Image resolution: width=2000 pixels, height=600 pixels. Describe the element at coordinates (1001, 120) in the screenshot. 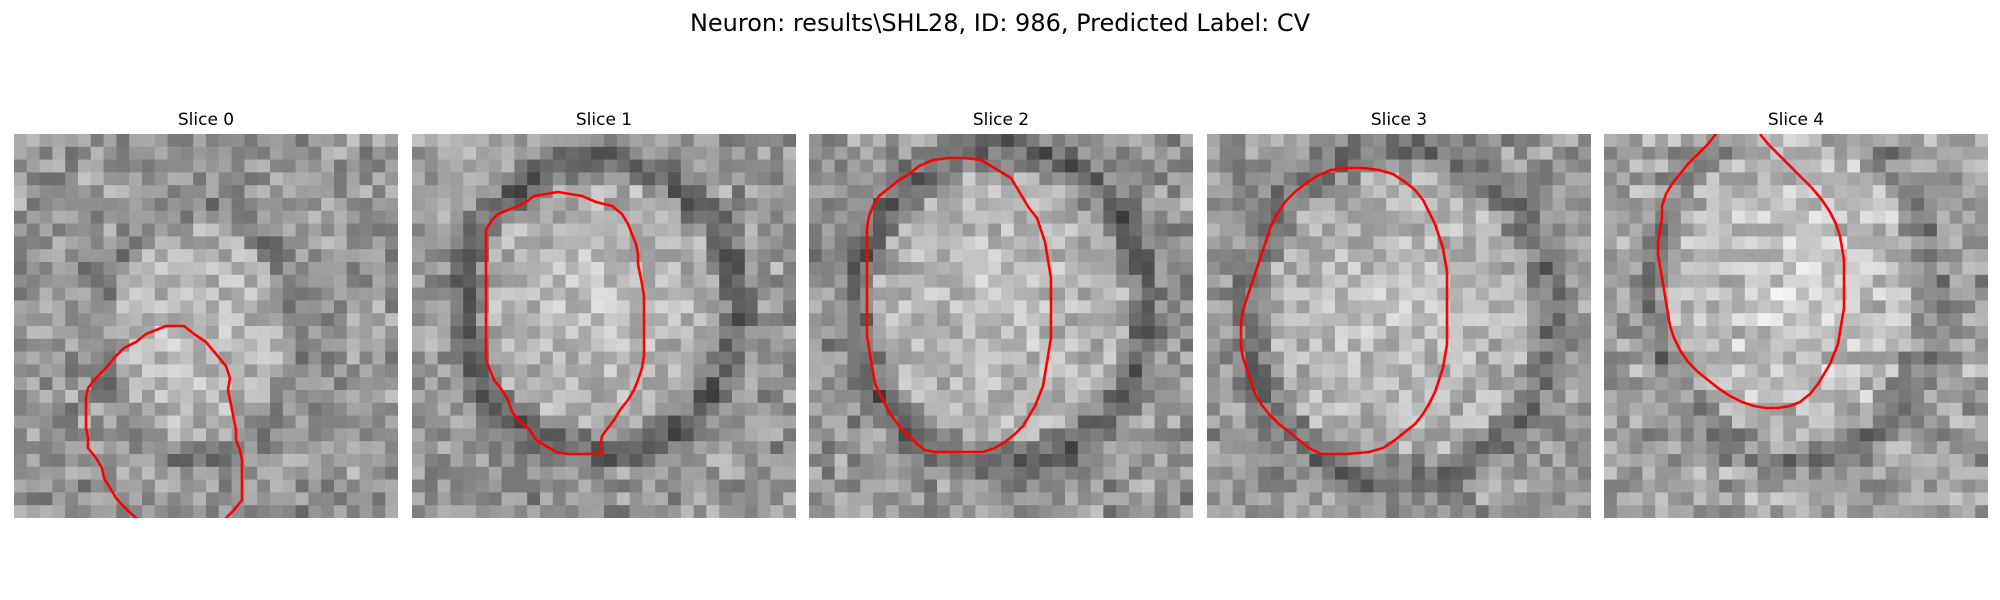

I see `slice-title: Slice 2` at that location.